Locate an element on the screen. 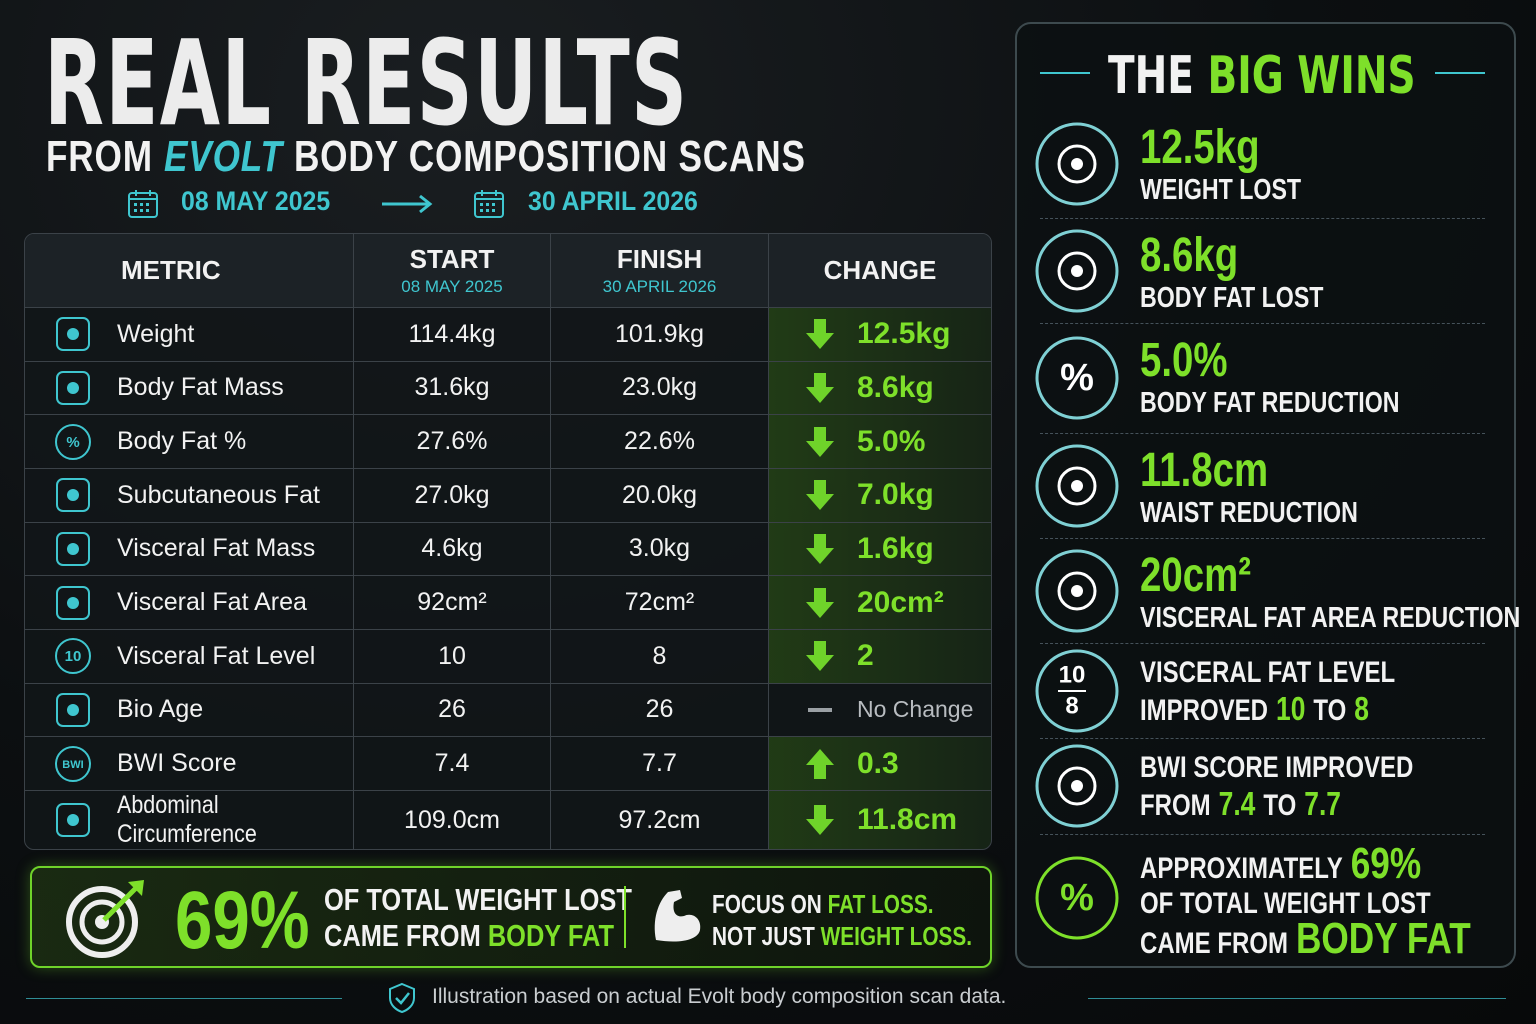 The image size is (1536, 1024). accent-text: FAT LOSS. is located at coordinates (880, 904).